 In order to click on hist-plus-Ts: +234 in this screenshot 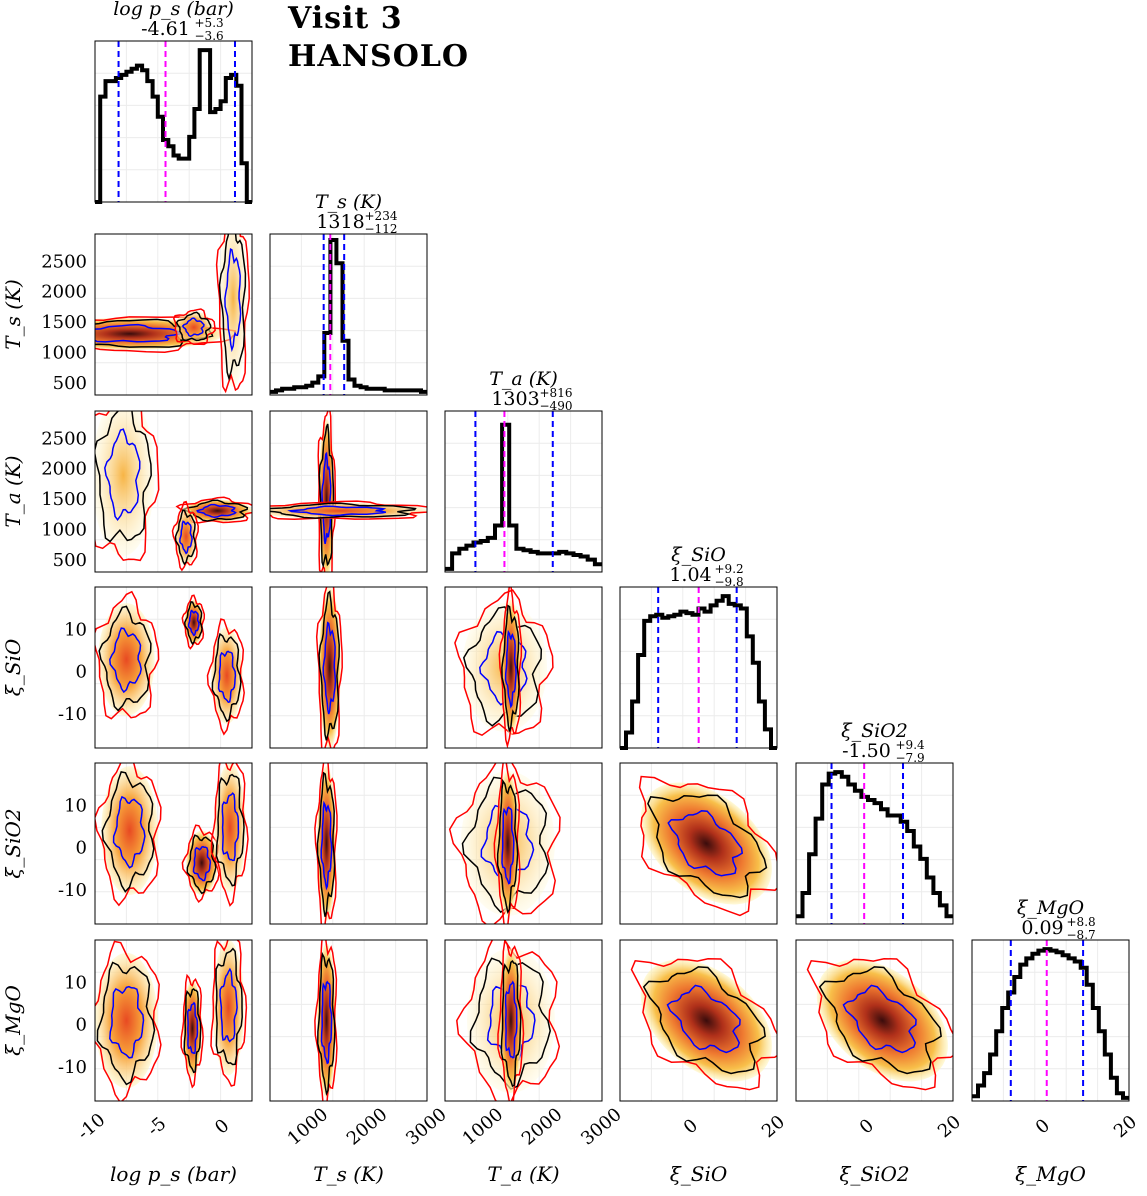, I will do `click(381, 216)`.